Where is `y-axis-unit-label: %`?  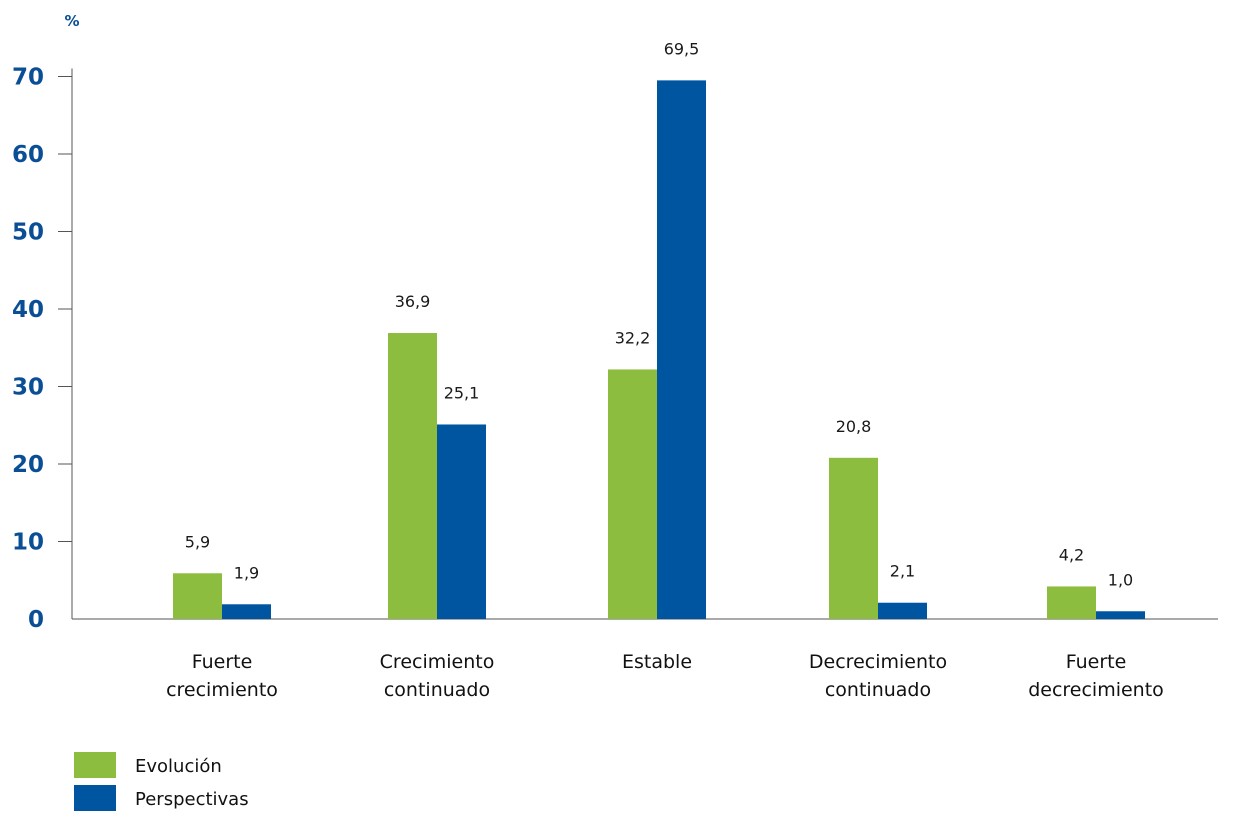
y-axis-unit-label: % is located at coordinates (71, 21).